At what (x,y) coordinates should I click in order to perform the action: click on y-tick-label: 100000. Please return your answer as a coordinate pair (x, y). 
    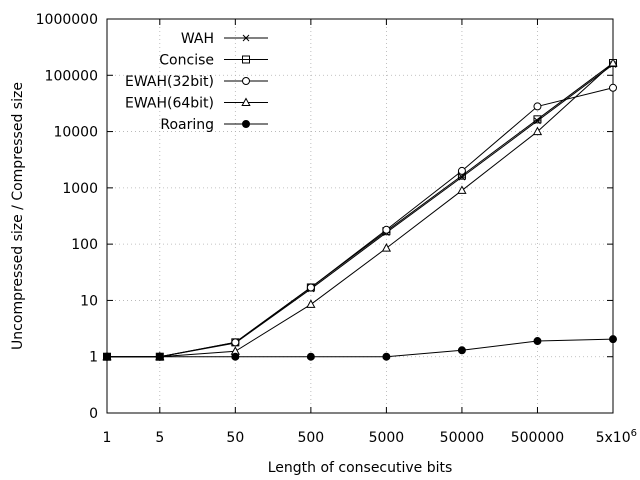
    Looking at the image, I should click on (71, 76).